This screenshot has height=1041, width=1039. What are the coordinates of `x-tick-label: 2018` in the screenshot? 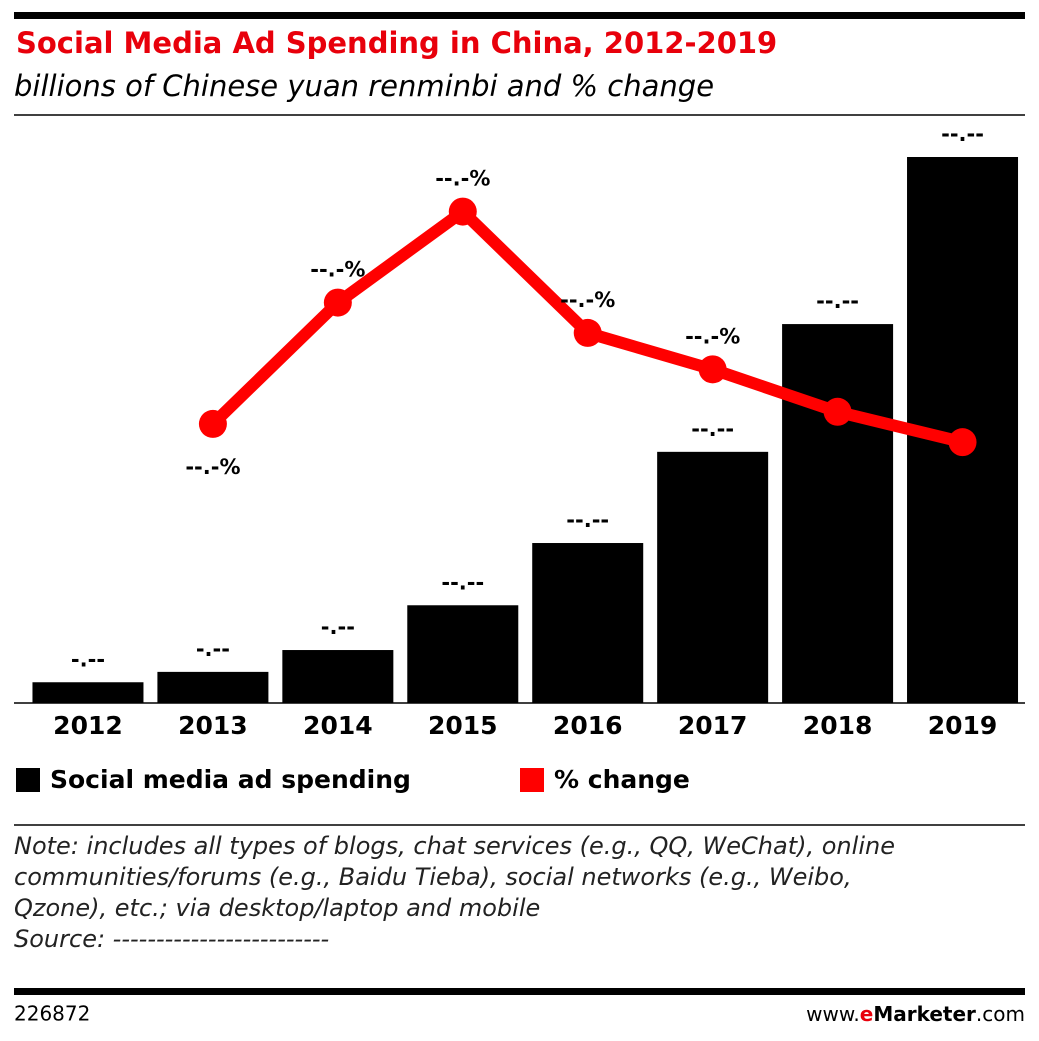 It's located at (838, 725).